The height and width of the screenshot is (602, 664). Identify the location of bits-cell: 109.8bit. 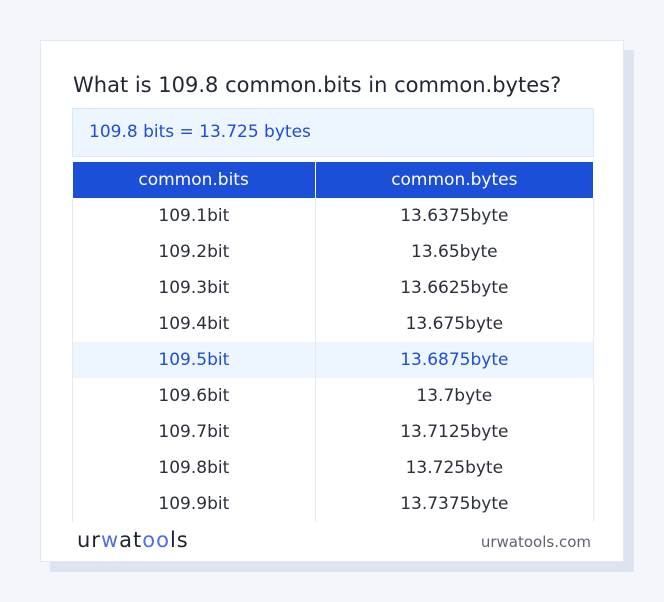
(194, 468).